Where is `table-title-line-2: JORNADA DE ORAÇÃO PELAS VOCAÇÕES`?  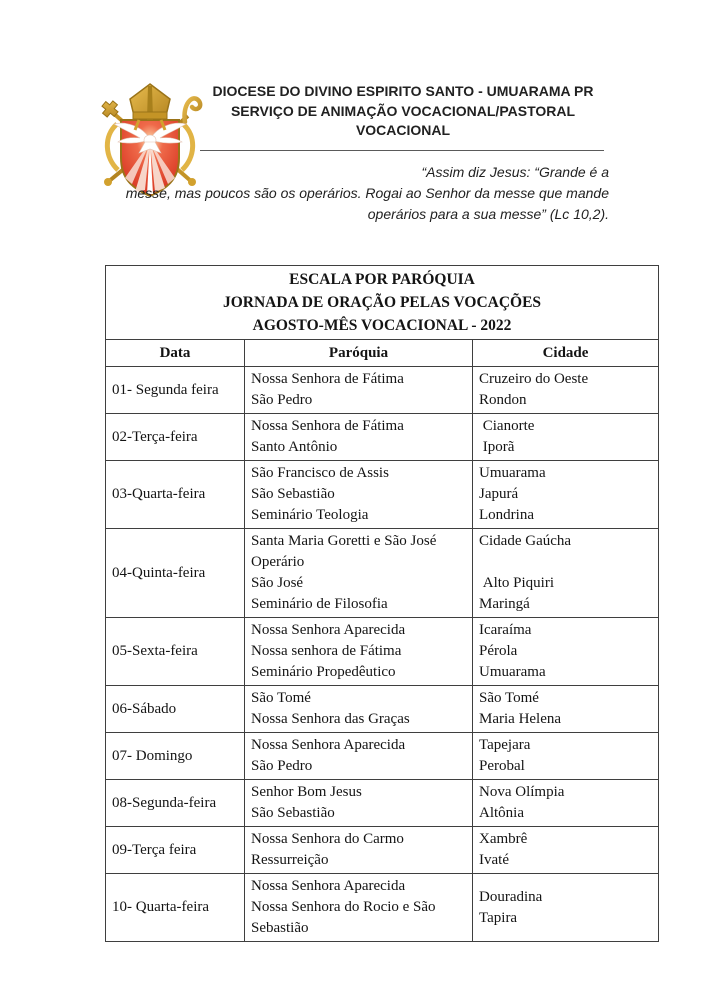
table-title-line-2: JORNADA DE ORAÇÃO PELAS VOCAÇÕES is located at coordinates (382, 302).